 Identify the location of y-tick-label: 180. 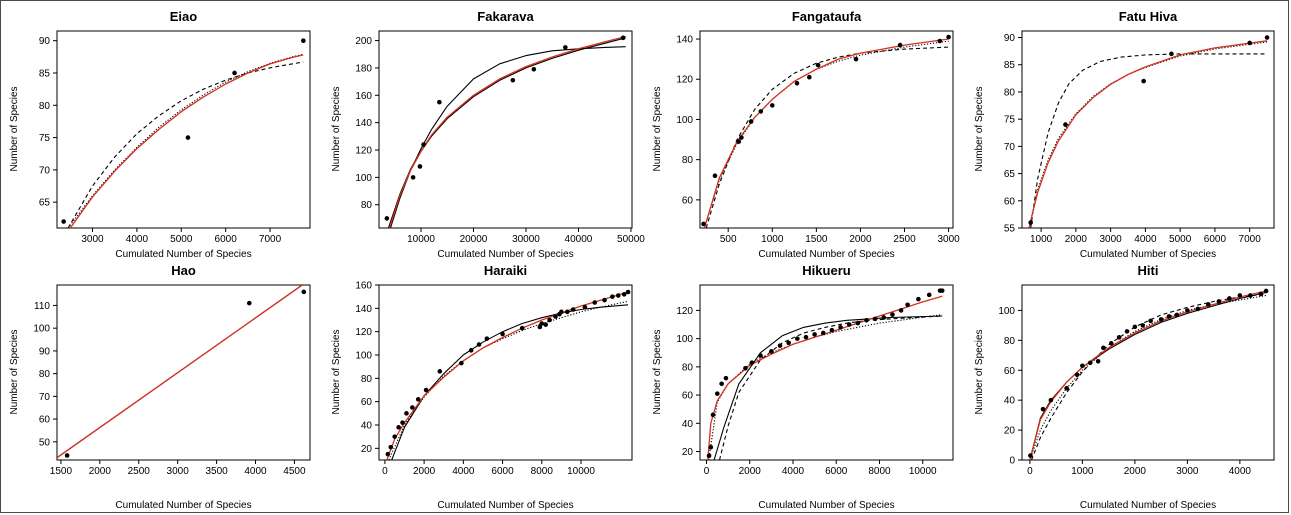
(363, 68).